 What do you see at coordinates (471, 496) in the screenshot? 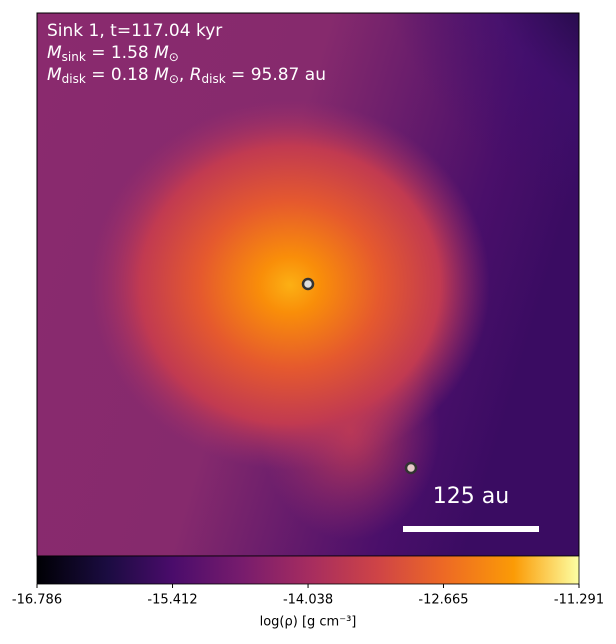
I see `scale-bar-label: 125 au` at bounding box center [471, 496].